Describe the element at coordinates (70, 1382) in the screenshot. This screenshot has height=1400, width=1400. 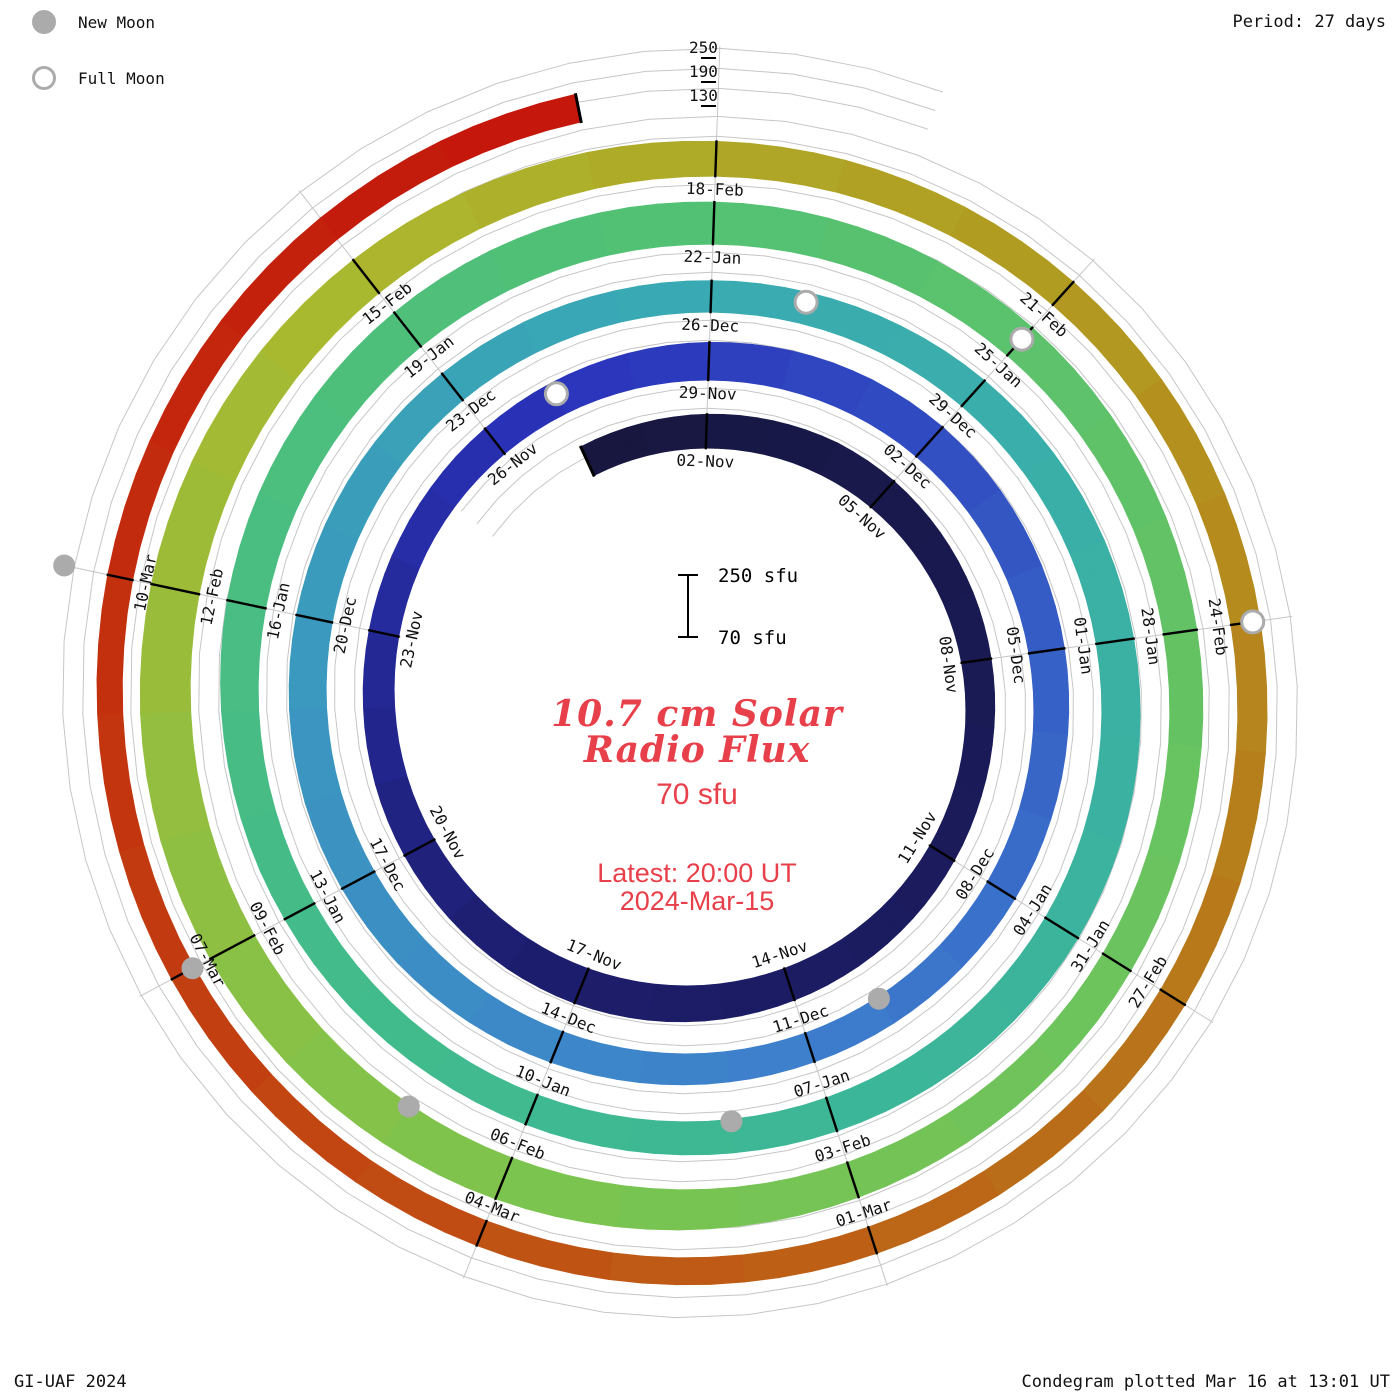
I see `credit-label: GI-UAF 2024` at that location.